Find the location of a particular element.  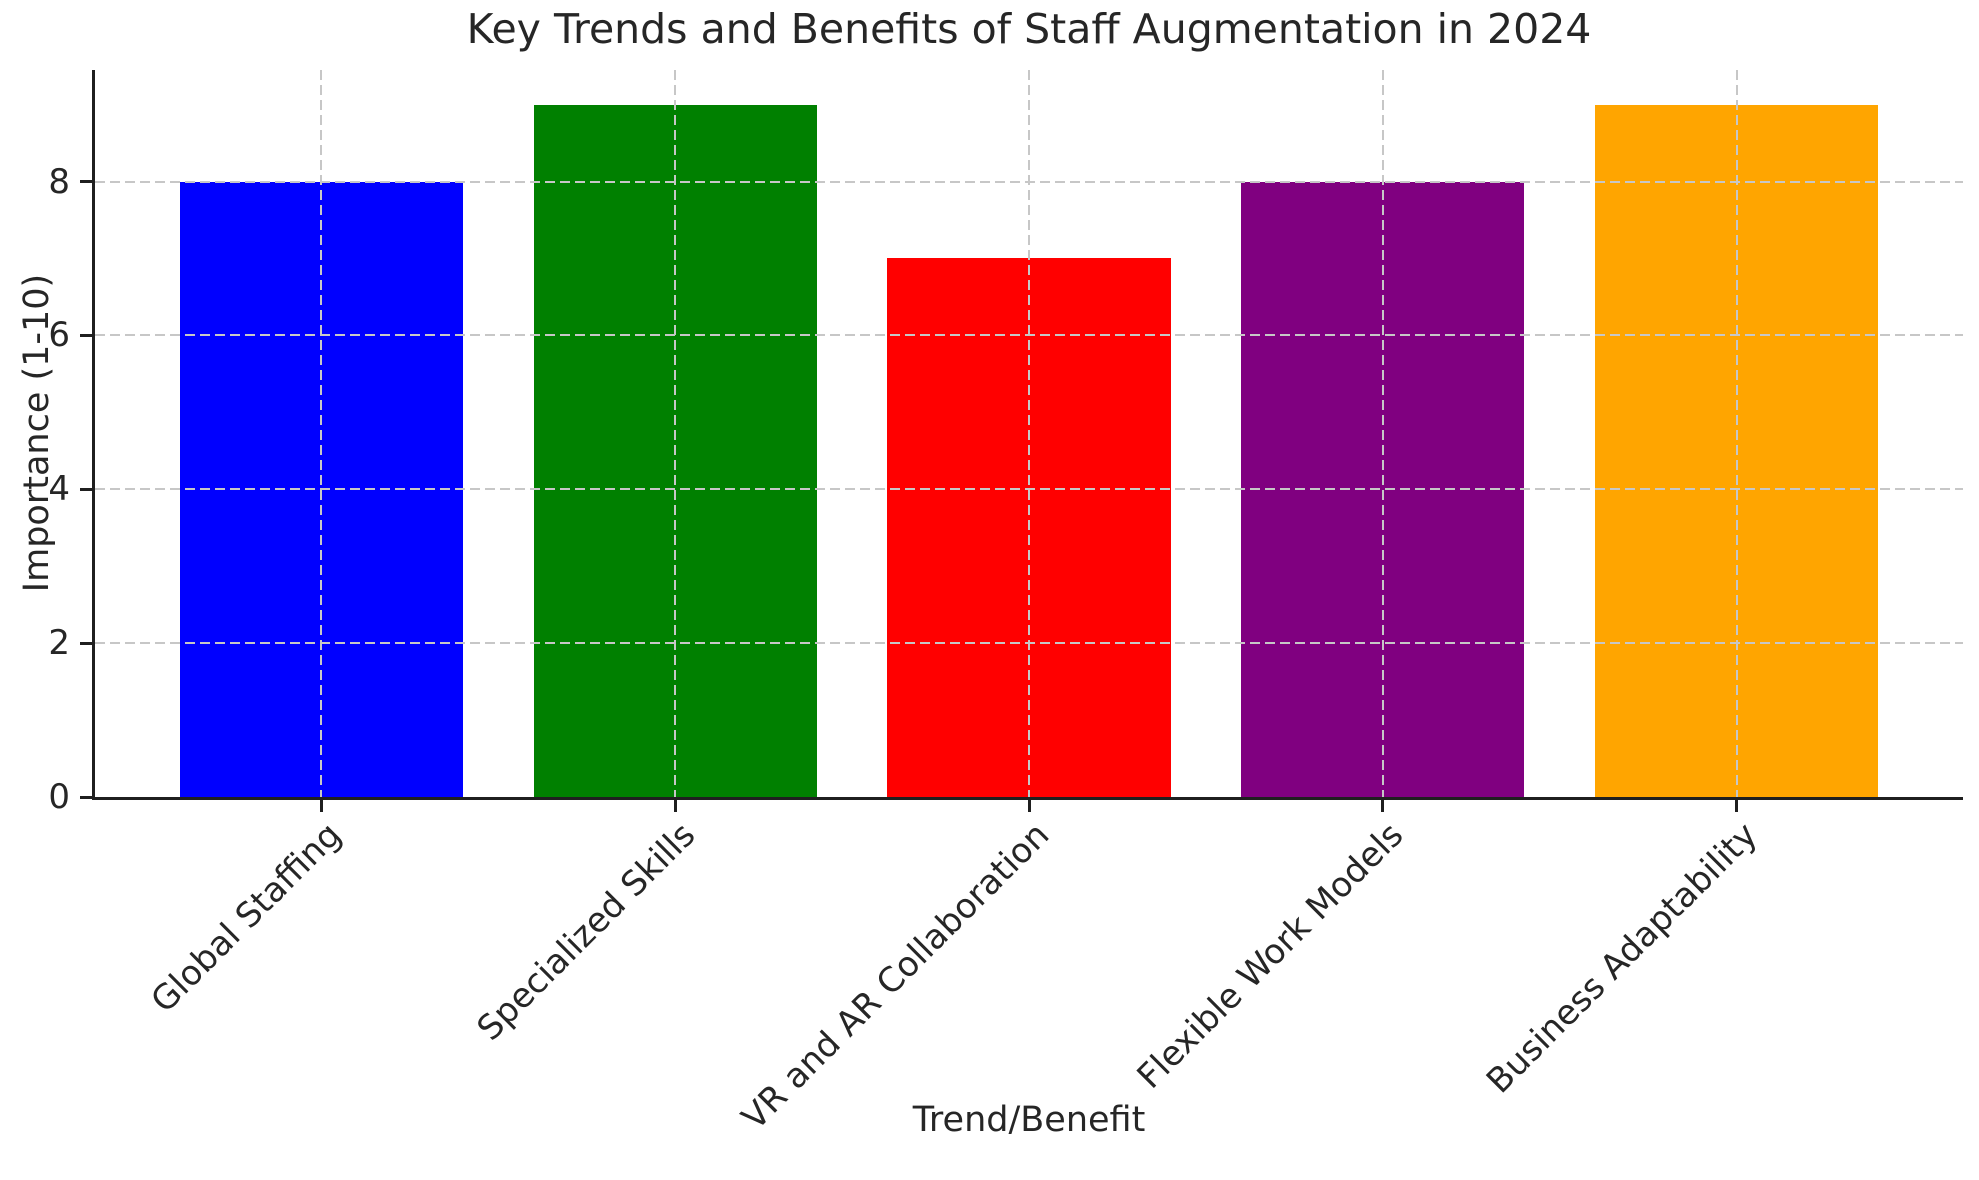

x-tick-mark-business-adaptability is located at coordinates (1737, 806).